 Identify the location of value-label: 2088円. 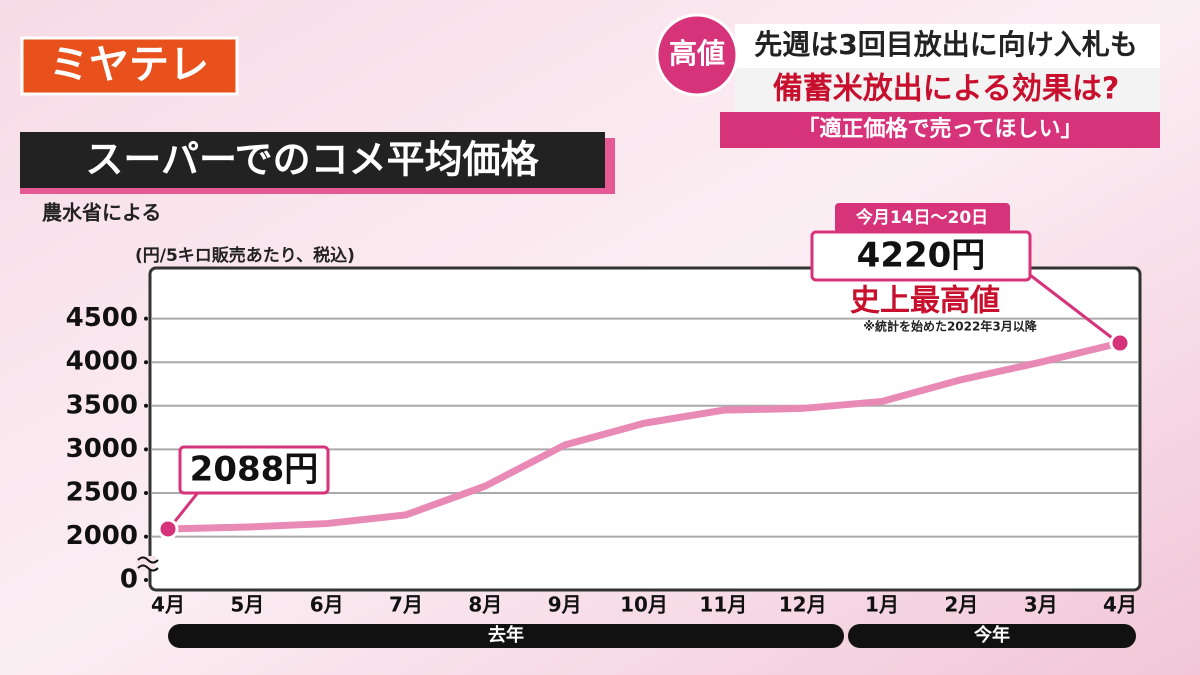
(254, 470).